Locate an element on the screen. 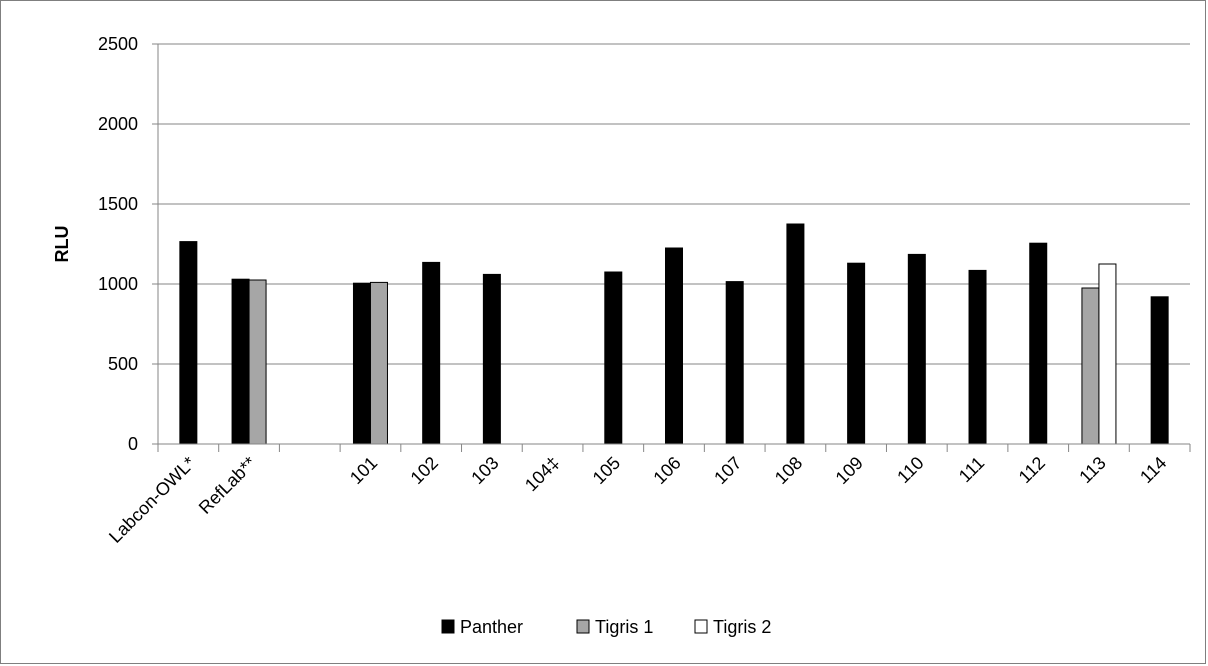 The width and height of the screenshot is (1208, 666). y-axis-title: RLU is located at coordinates (62, 244).